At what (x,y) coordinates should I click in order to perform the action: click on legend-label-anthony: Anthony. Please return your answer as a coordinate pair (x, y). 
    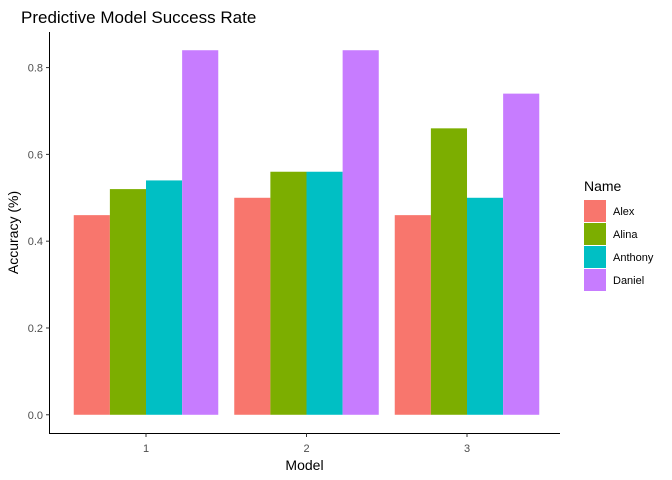
    Looking at the image, I should click on (633, 258).